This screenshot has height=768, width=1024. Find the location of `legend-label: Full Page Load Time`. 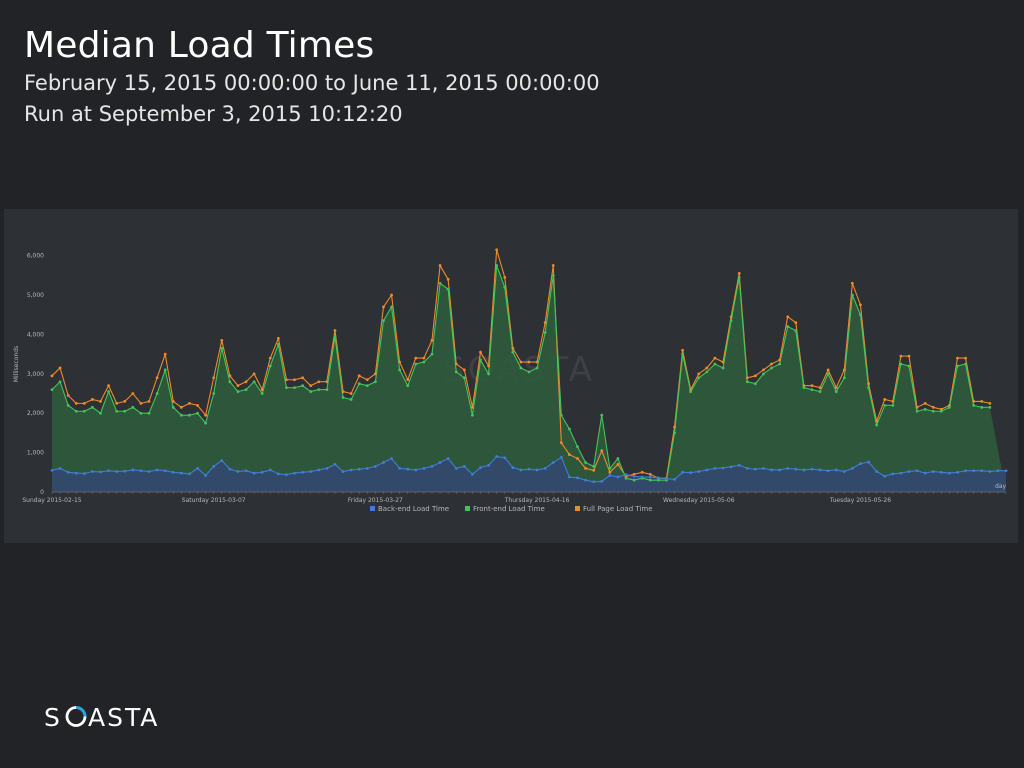

legend-label: Full Page Load Time is located at coordinates (618, 509).